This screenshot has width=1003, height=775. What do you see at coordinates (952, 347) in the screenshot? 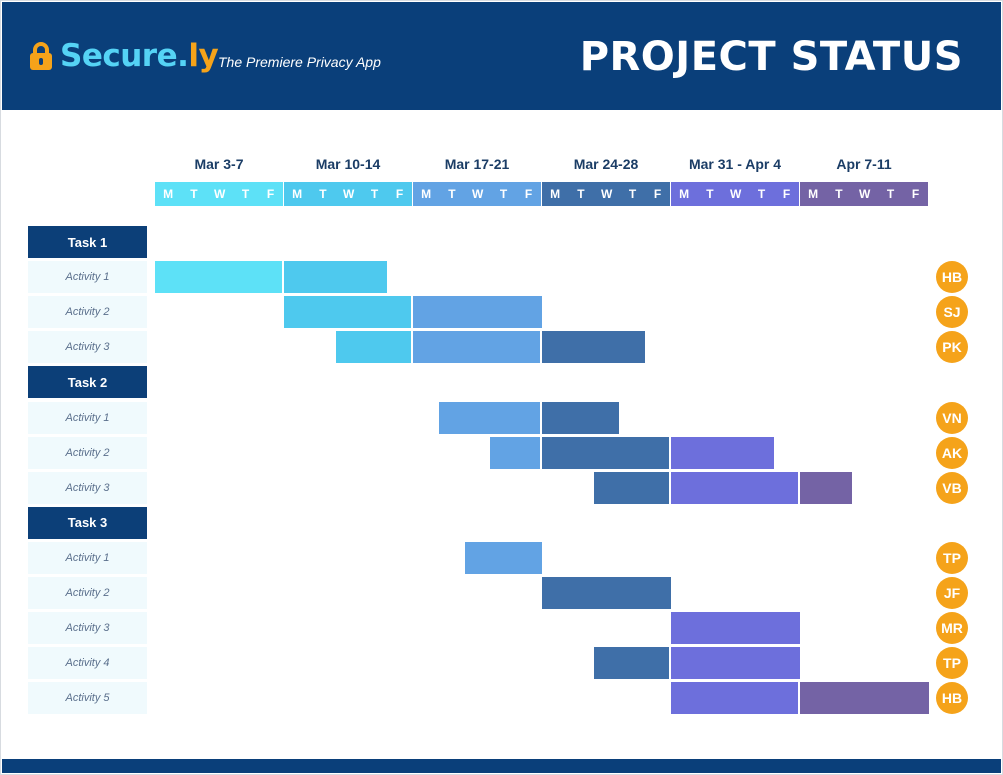
I see `assignee-avatar: PK` at bounding box center [952, 347].